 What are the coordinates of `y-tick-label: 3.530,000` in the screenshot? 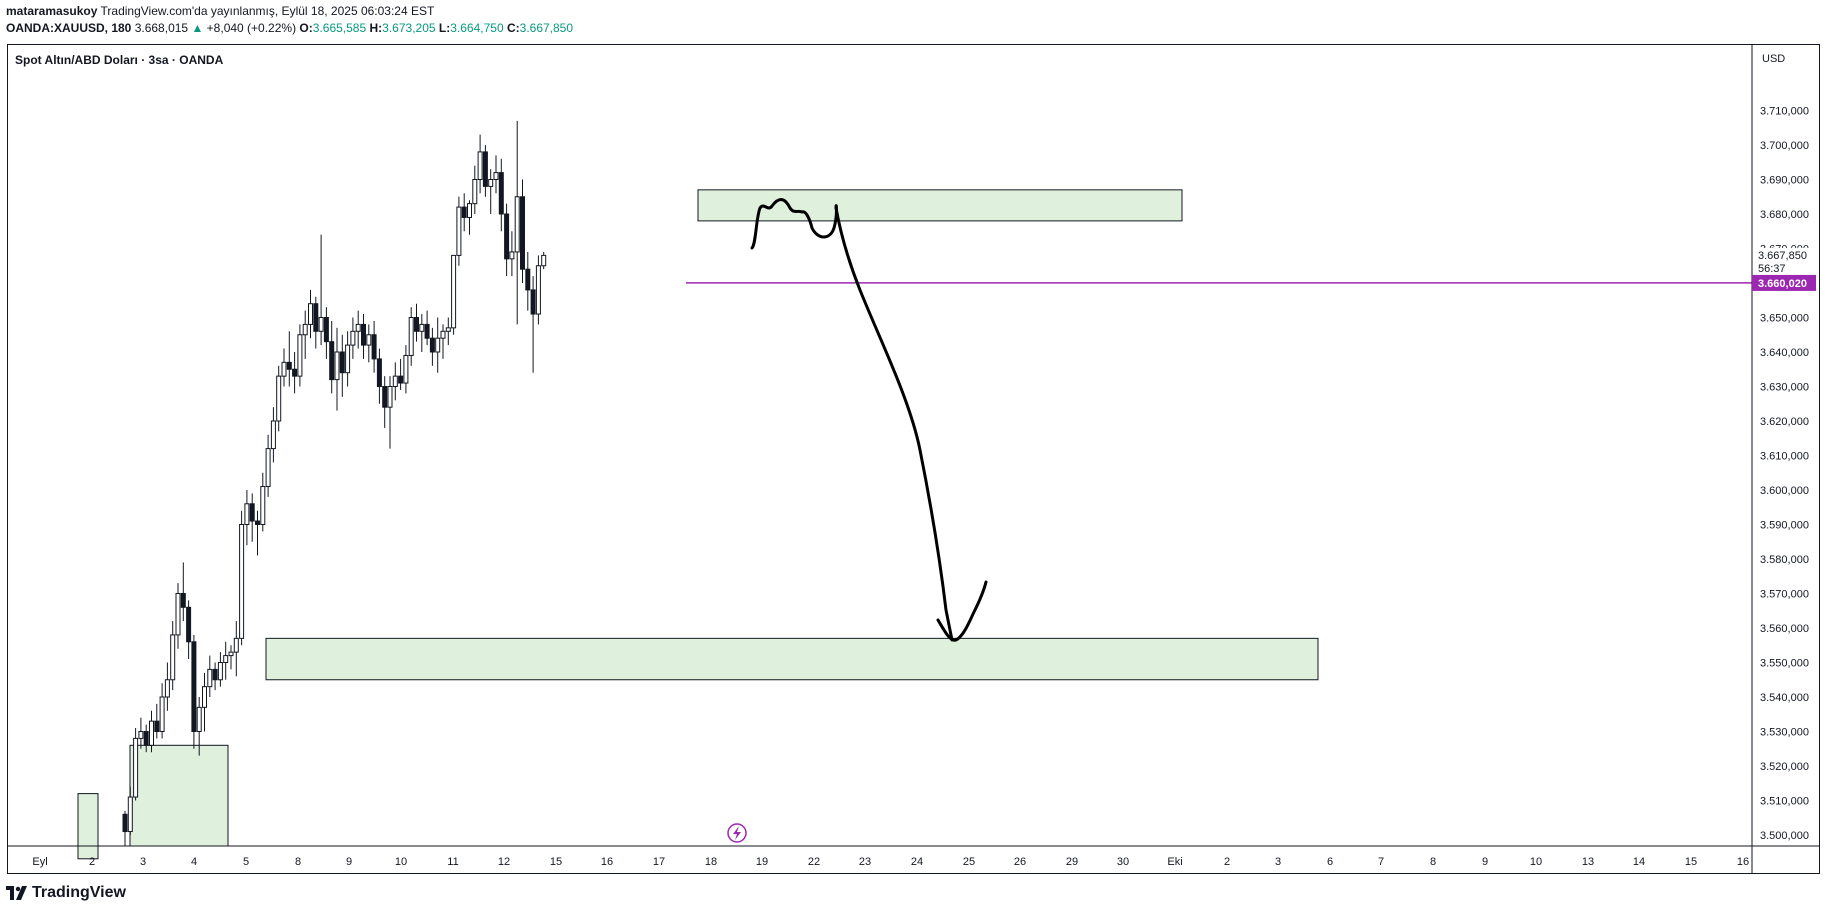 It's located at (1784, 733).